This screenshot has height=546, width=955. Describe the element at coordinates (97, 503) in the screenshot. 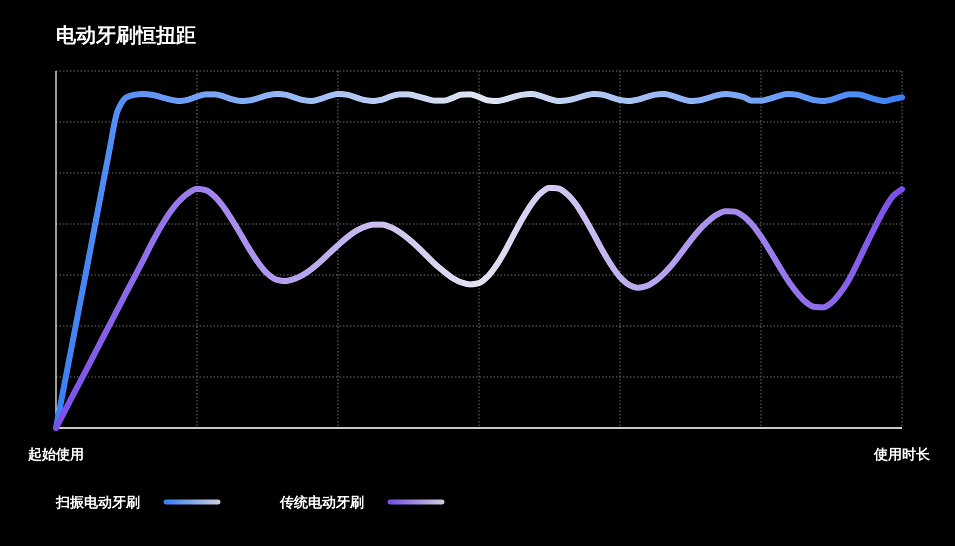

I see `legend-label: 扫振电动牙刷` at that location.